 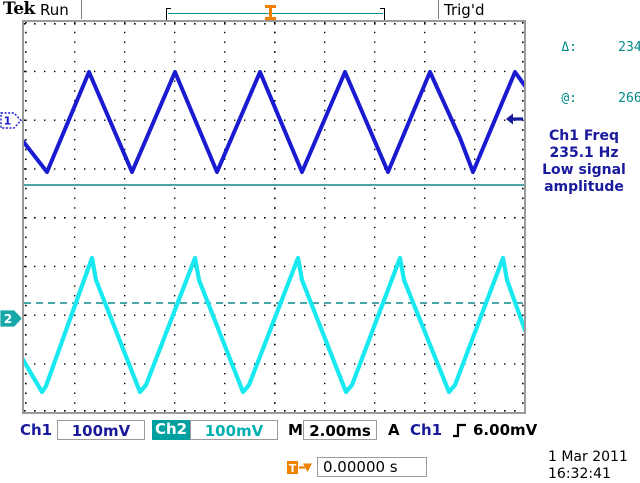 I want to click on cursor-at-value: 266mV, so click(x=629, y=98).